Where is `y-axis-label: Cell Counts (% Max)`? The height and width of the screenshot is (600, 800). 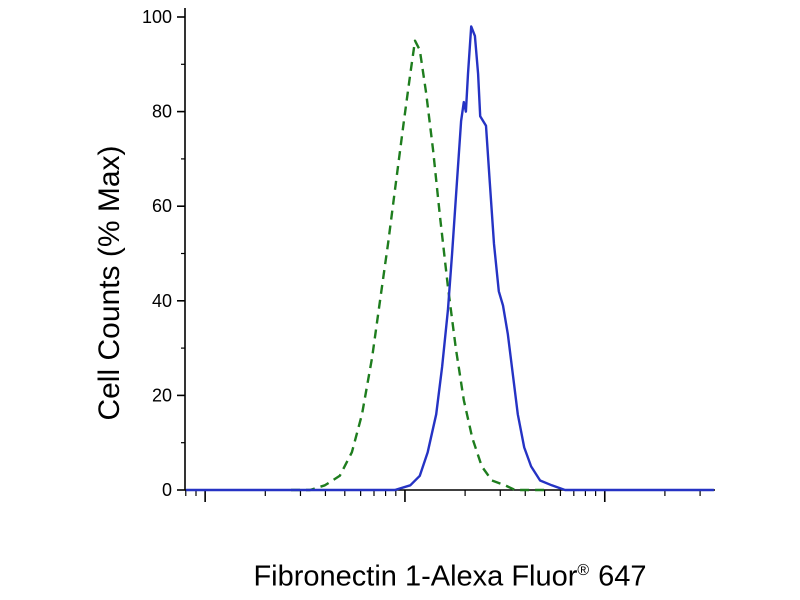 y-axis-label: Cell Counts (% Max) is located at coordinates (109, 283).